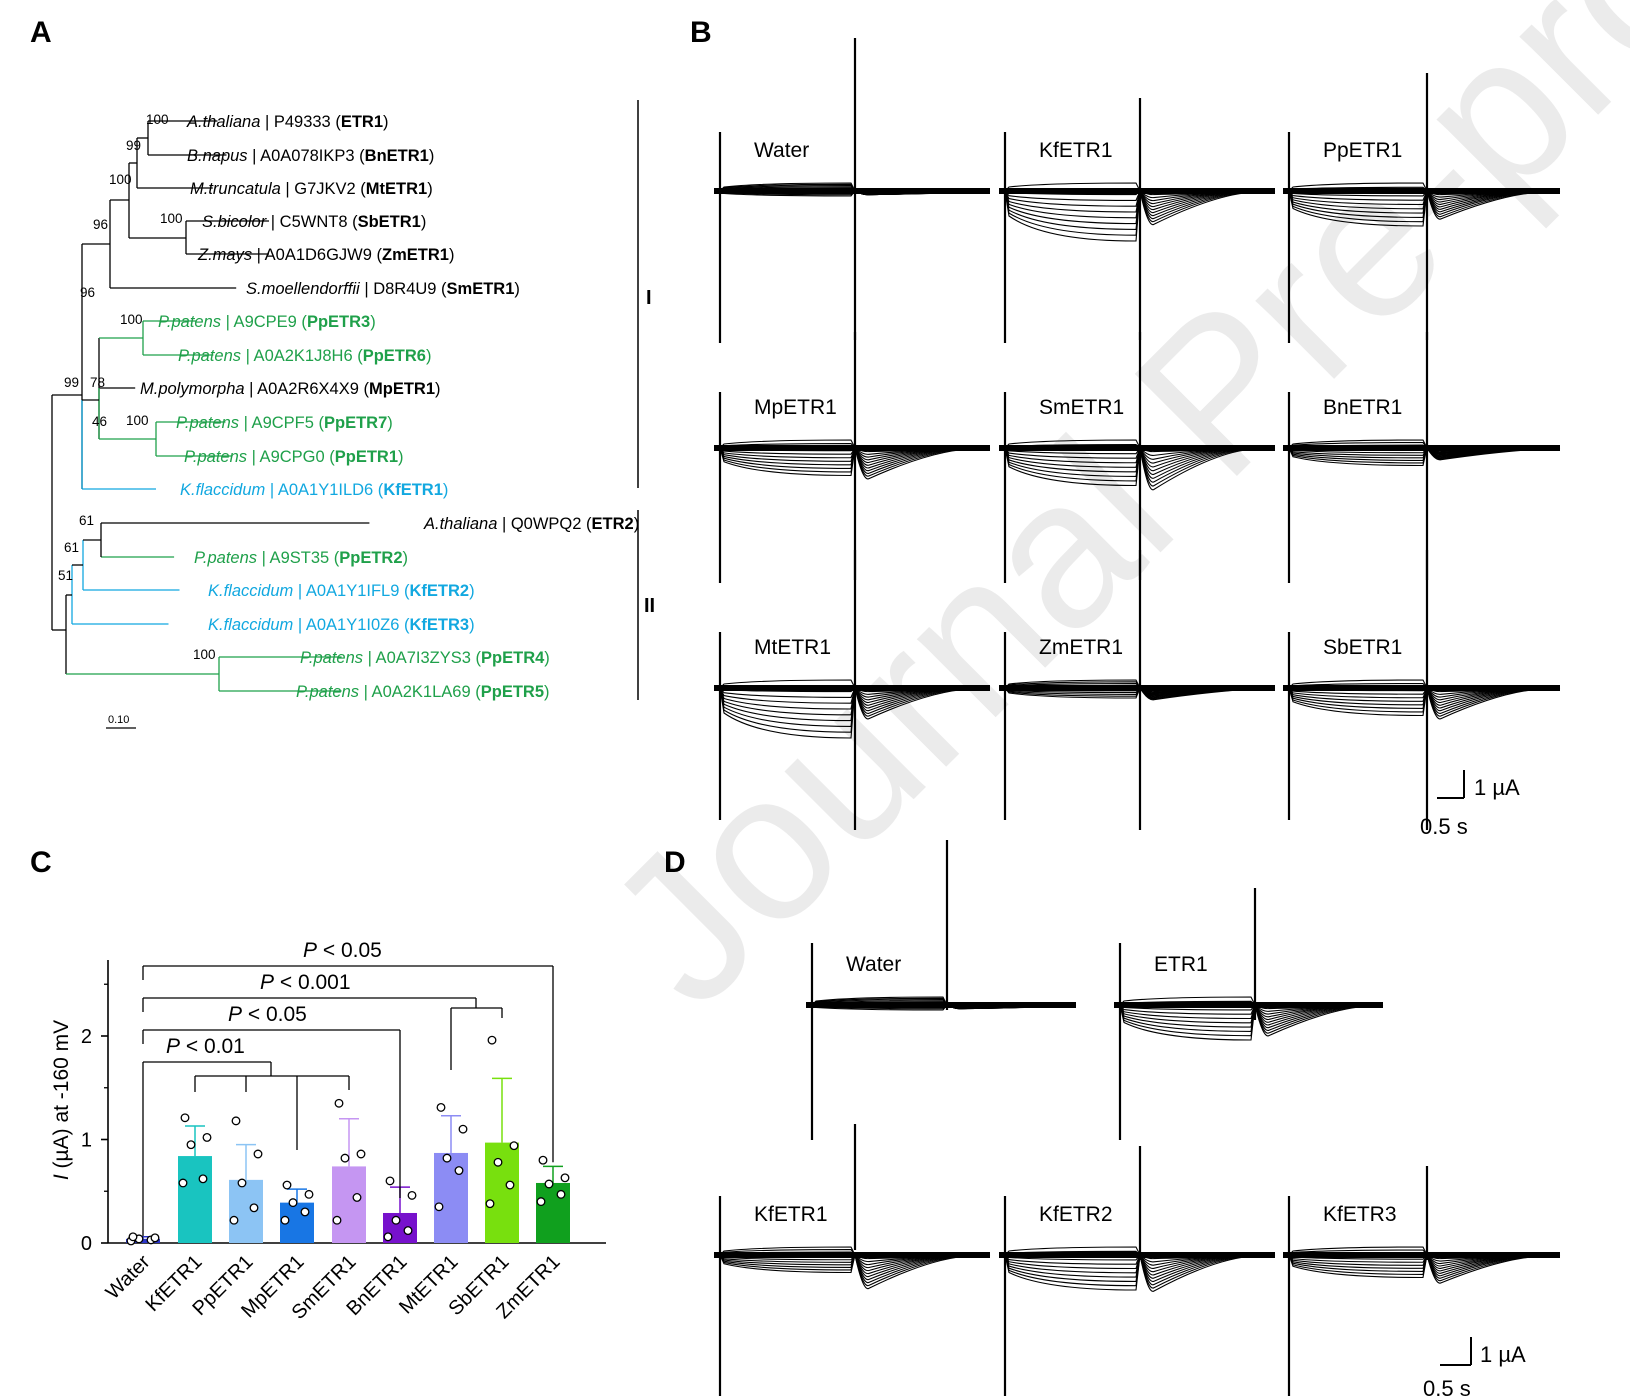  I want to click on tree-leaf-label: S.moellendorffii | D8R4U9 (SmETR1), so click(383, 289).